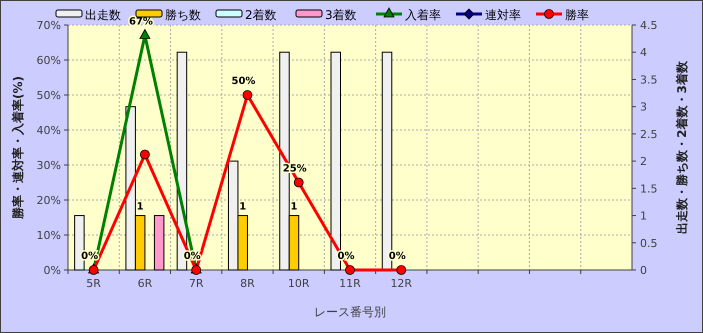 The width and height of the screenshot is (703, 333). What do you see at coordinates (48, 130) in the screenshot?
I see `y-tick-label: 40%` at bounding box center [48, 130].